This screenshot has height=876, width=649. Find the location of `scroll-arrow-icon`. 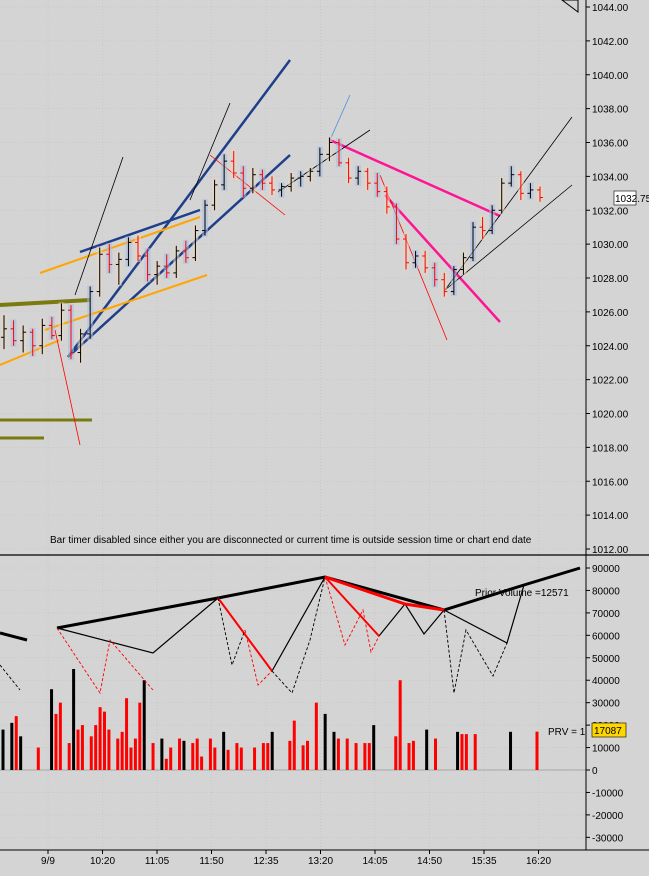

scroll-arrow-icon is located at coordinates (570, 6).